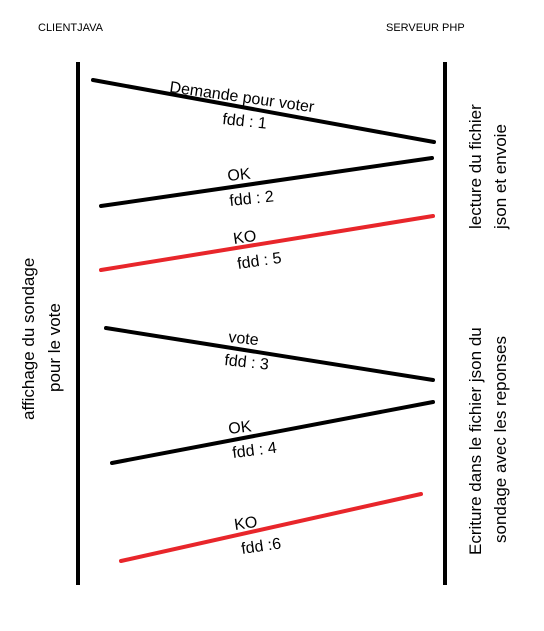 The height and width of the screenshot is (631, 544). I want to click on client-note-line-2: pour le vote, so click(54, 347).